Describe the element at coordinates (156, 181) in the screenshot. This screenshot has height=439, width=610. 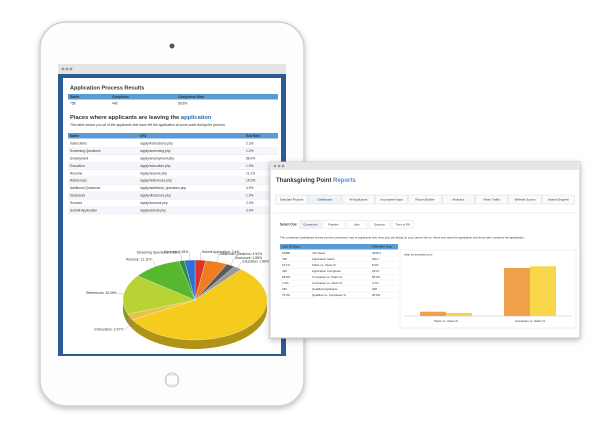
I see `table-cell: /apply/references.php` at that location.